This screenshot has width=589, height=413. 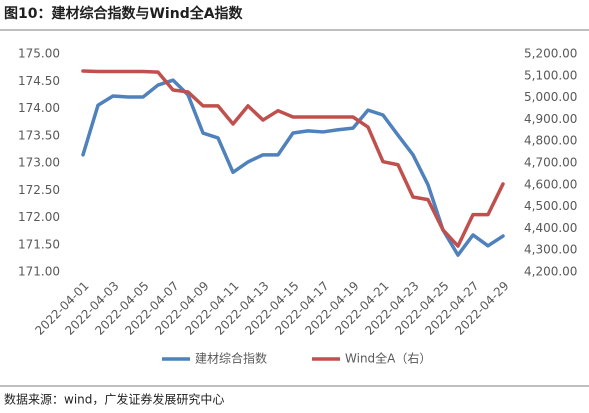 What do you see at coordinates (550, 184) in the screenshot?
I see `y2-tick-label: 4,600.00` at bounding box center [550, 184].